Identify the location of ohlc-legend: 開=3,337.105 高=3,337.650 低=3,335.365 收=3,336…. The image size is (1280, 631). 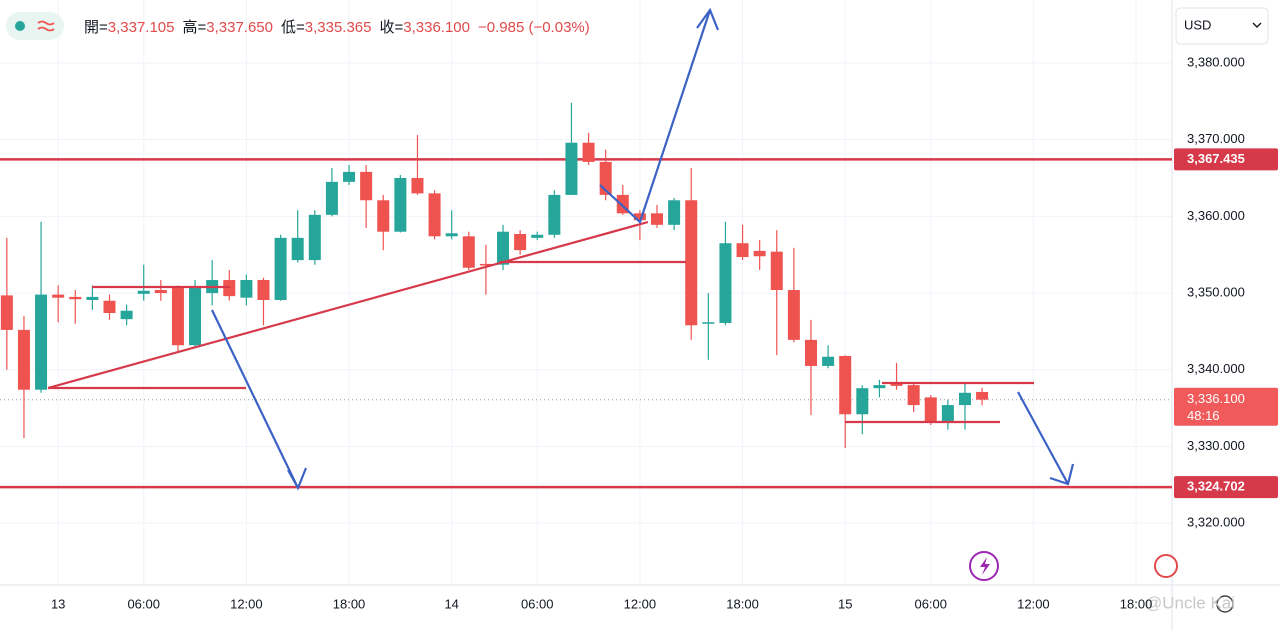
(341, 26).